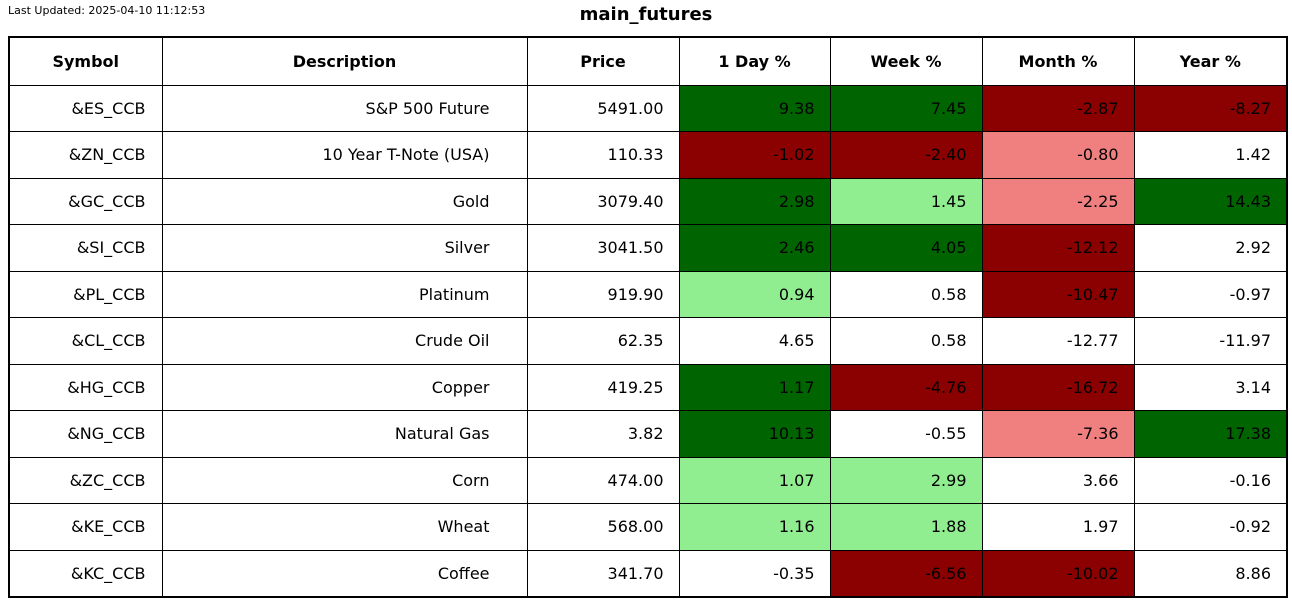 Image resolution: width=1292 pixels, height=604 pixels. What do you see at coordinates (1058, 341) in the screenshot?
I see `month-pct-cell: -12.77` at bounding box center [1058, 341].